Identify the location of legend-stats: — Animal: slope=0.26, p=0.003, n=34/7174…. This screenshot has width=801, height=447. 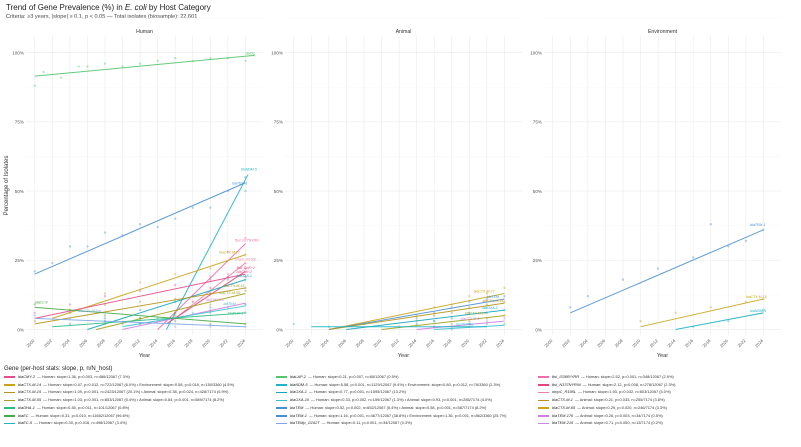
(619, 415).